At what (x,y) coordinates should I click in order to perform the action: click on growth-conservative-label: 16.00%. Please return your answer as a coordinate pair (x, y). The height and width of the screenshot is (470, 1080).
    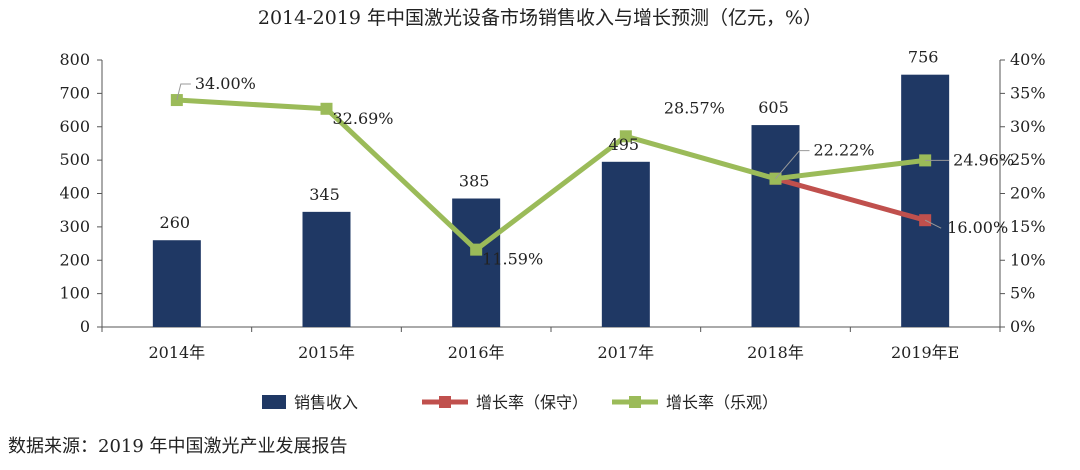
    Looking at the image, I should click on (977, 227).